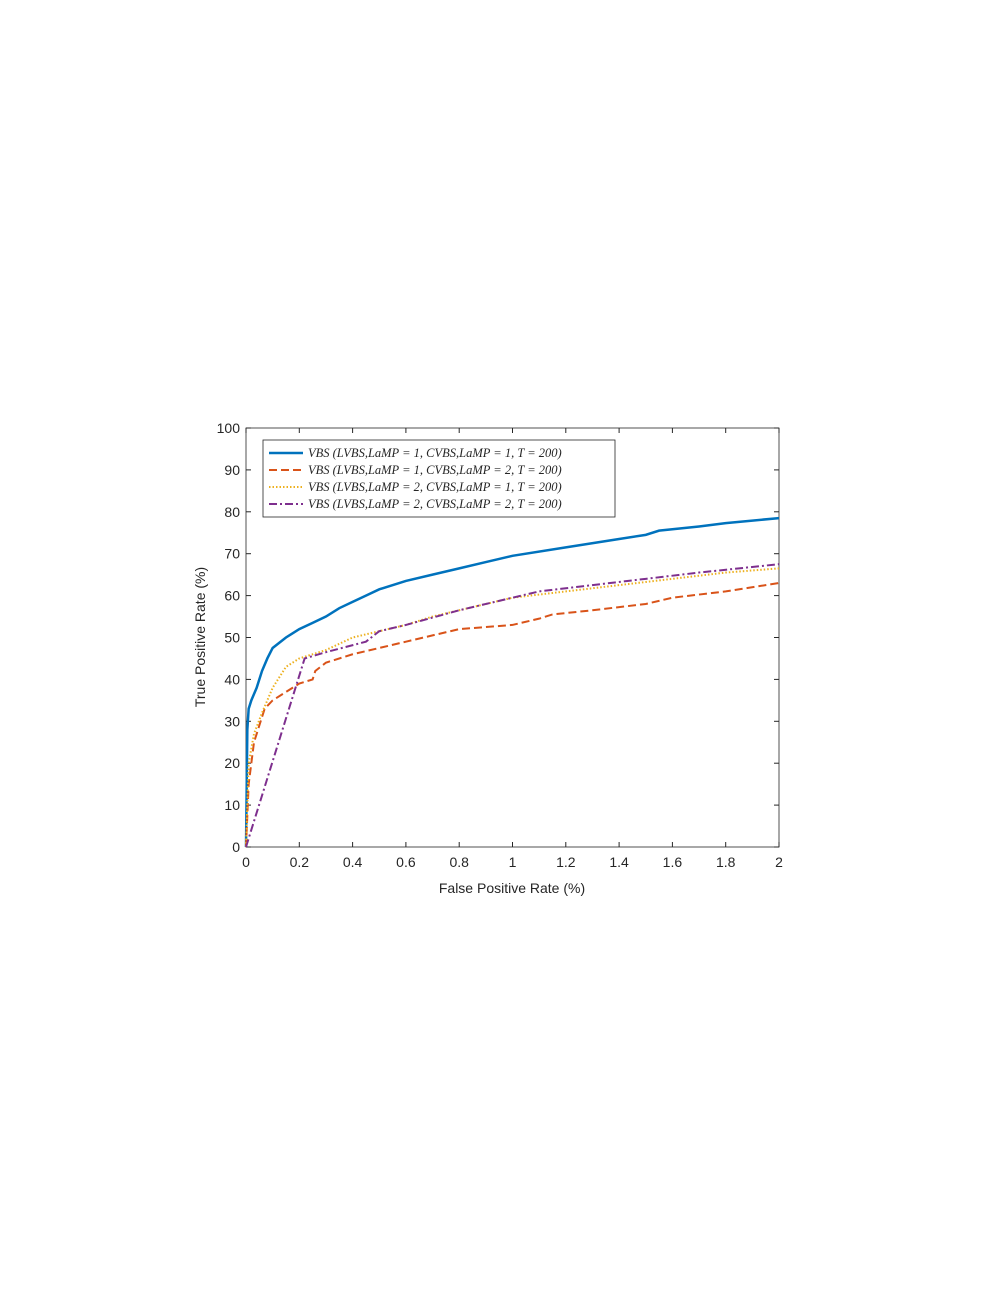  What do you see at coordinates (439, 478) in the screenshot?
I see `legend-box` at bounding box center [439, 478].